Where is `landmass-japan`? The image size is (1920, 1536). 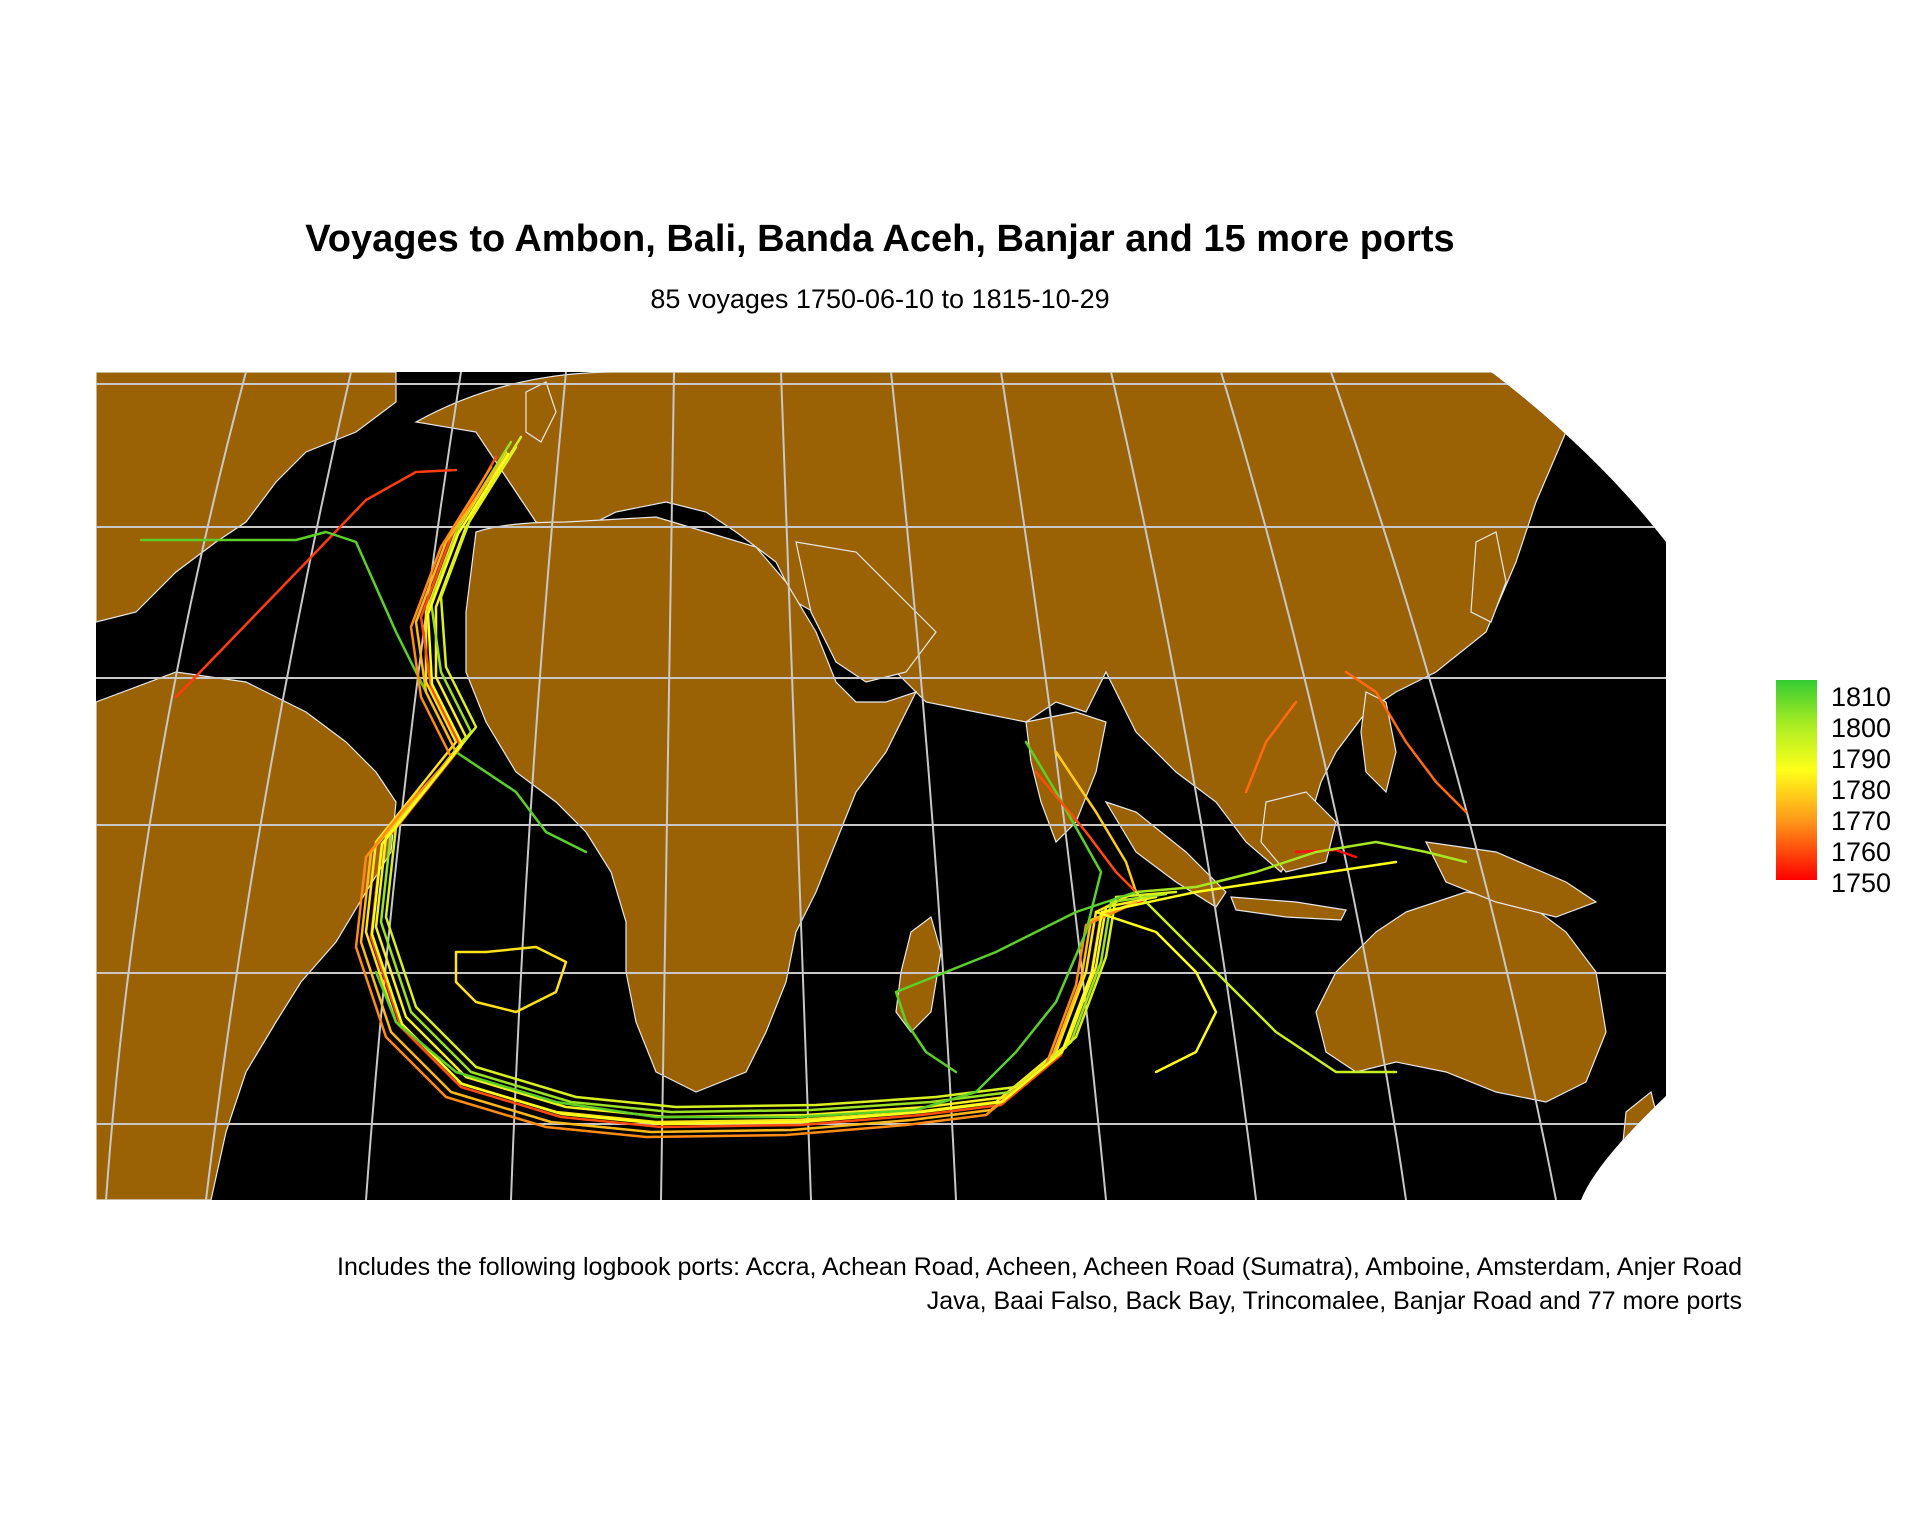 landmass-japan is located at coordinates (1488, 577).